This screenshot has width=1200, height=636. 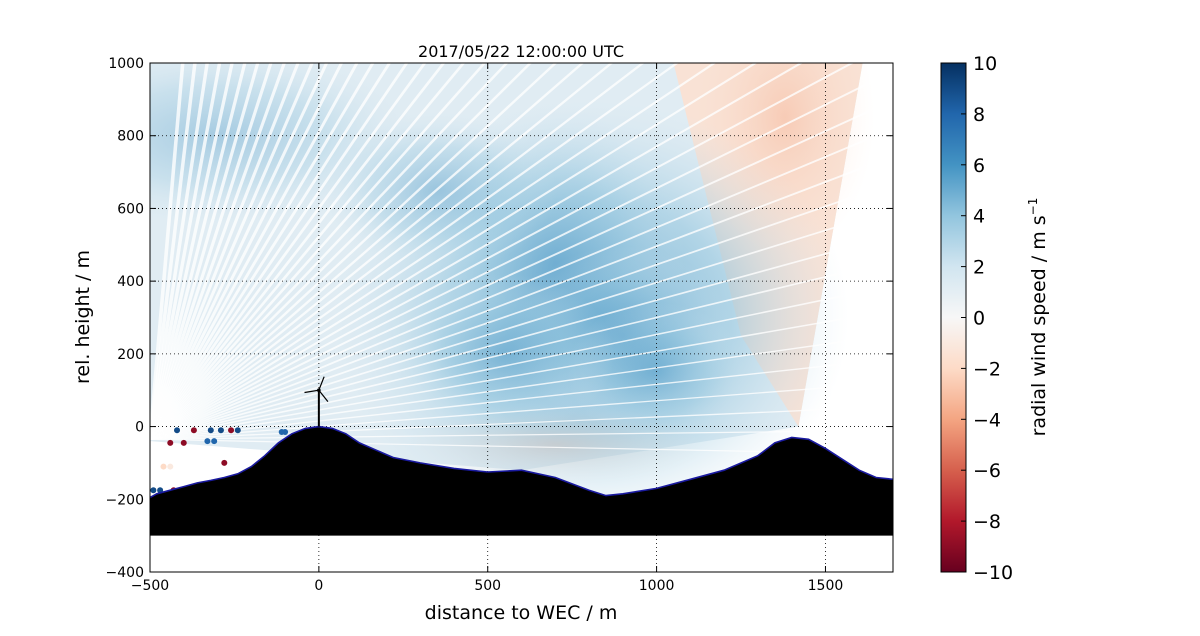 I want to click on x-tick-label: −500, so click(x=150, y=586).